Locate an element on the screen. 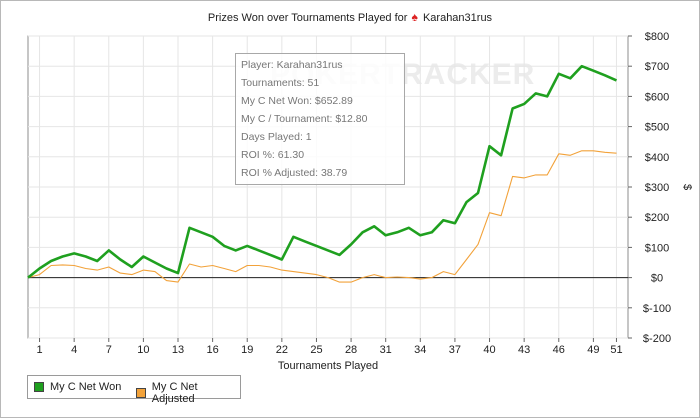  x-tick-label: 4 is located at coordinates (74, 350).